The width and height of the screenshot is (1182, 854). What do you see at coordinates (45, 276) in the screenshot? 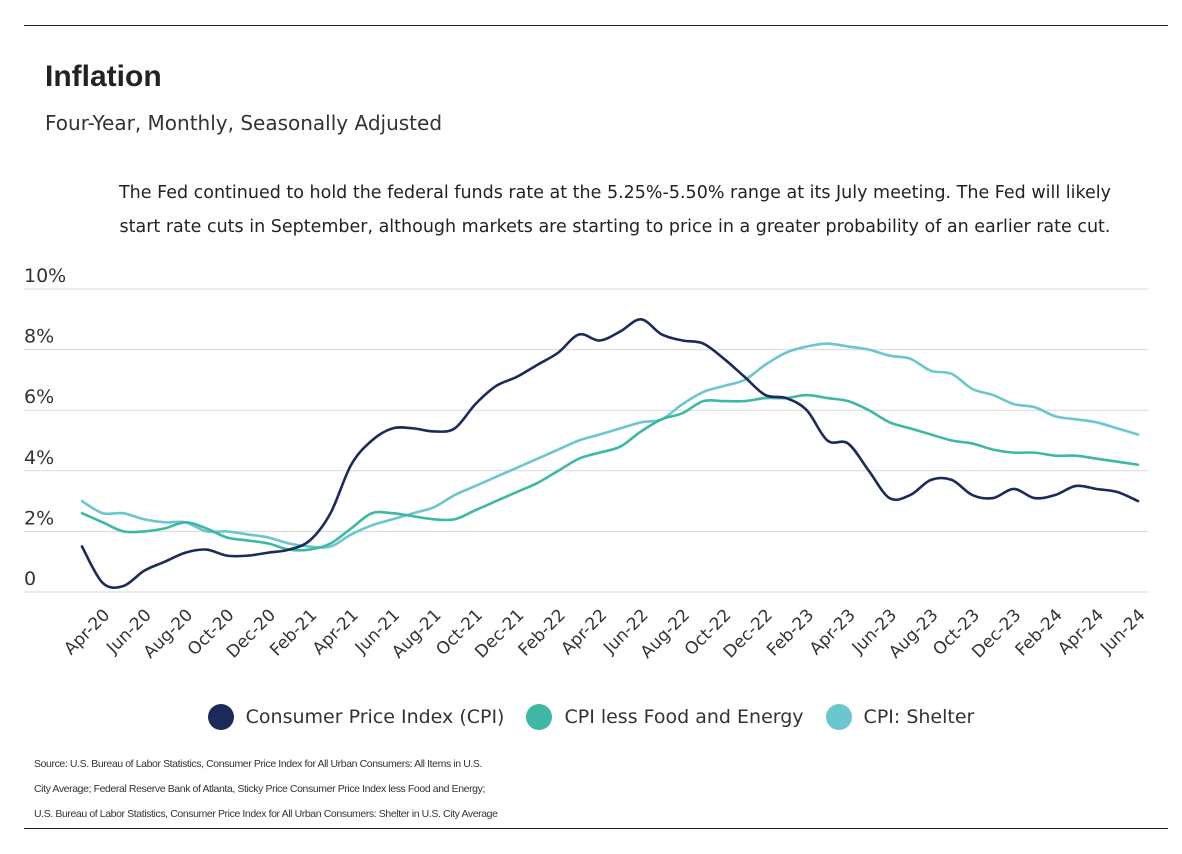
I see `y-tick-label: 10%` at bounding box center [45, 276].